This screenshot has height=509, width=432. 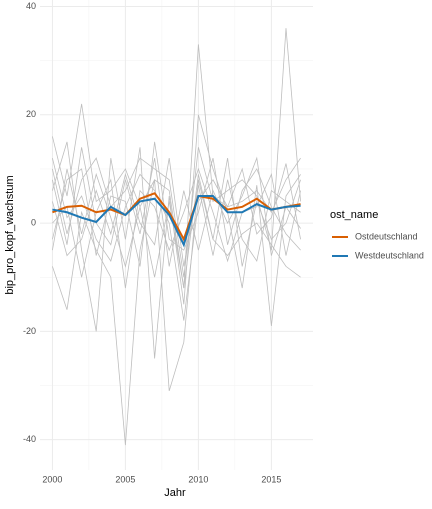 What do you see at coordinates (10, 234) in the screenshot?
I see `y-axis-label: bip_pro_kopf_wachstum` at bounding box center [10, 234].